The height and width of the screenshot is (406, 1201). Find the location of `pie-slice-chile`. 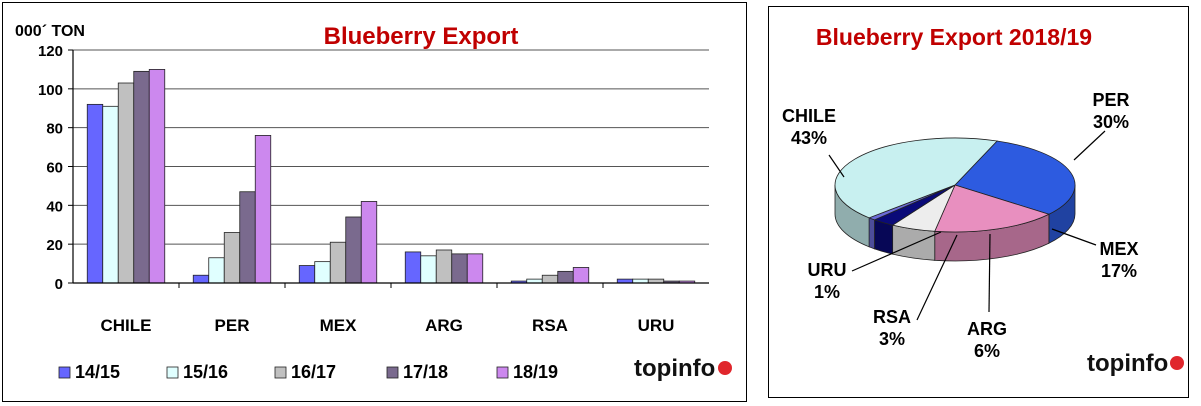

pie-slice-chile is located at coordinates (916, 178).